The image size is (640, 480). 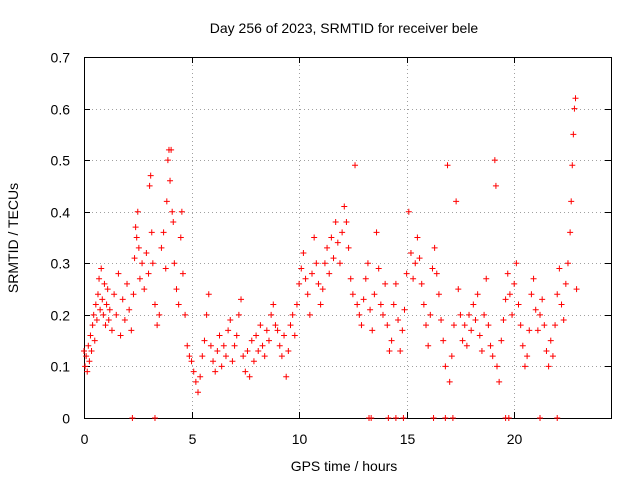 I want to click on x-tick-label: 20, so click(x=515, y=439).